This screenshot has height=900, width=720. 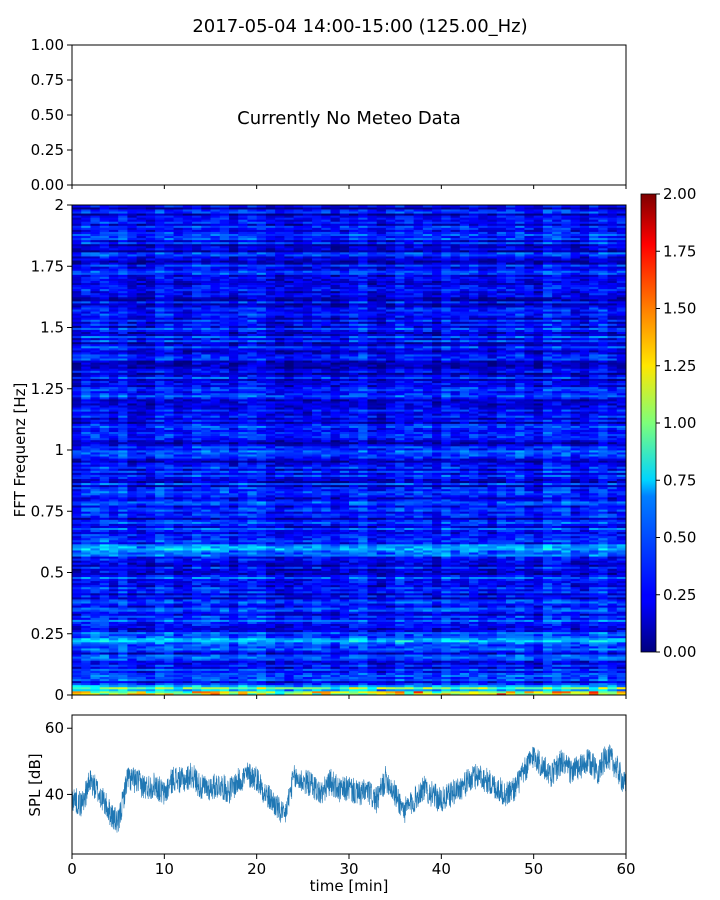 What do you see at coordinates (47, 45) in the screenshot?
I see `meteo-y-tick-label: 1.00` at bounding box center [47, 45].